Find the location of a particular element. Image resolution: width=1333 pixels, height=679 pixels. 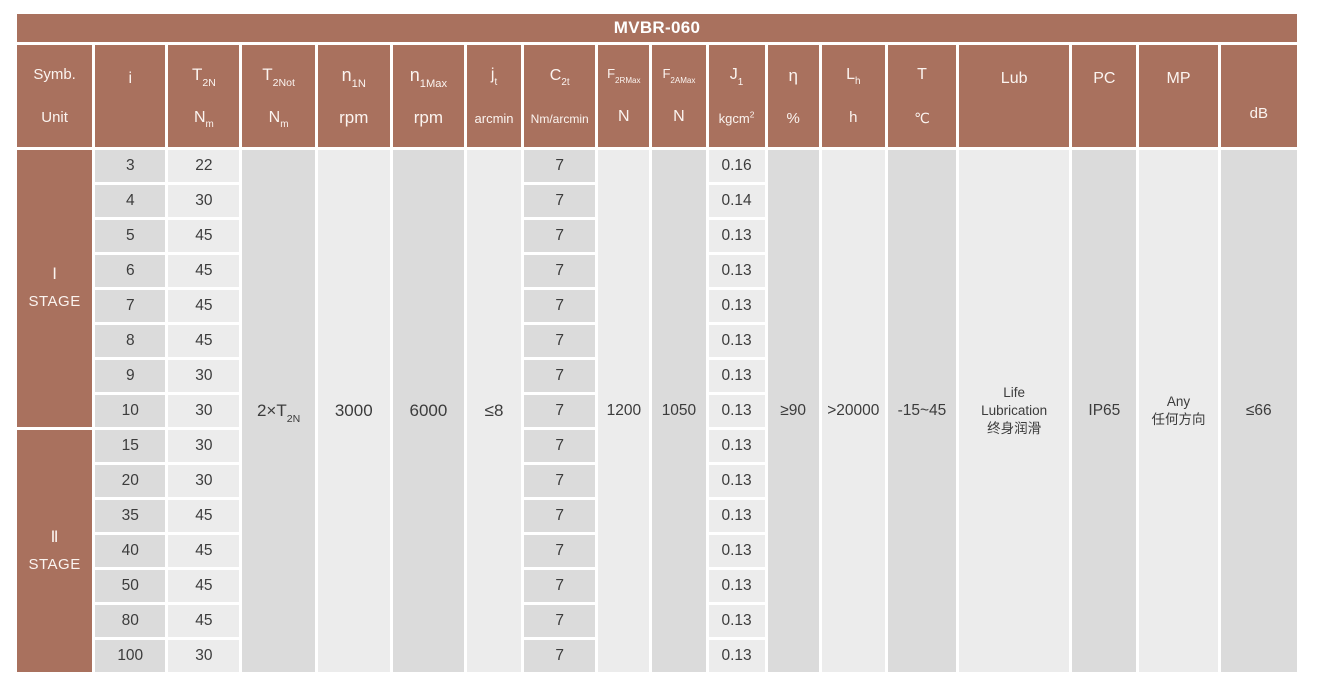

col-unit: Nm is located at coordinates (278, 119).